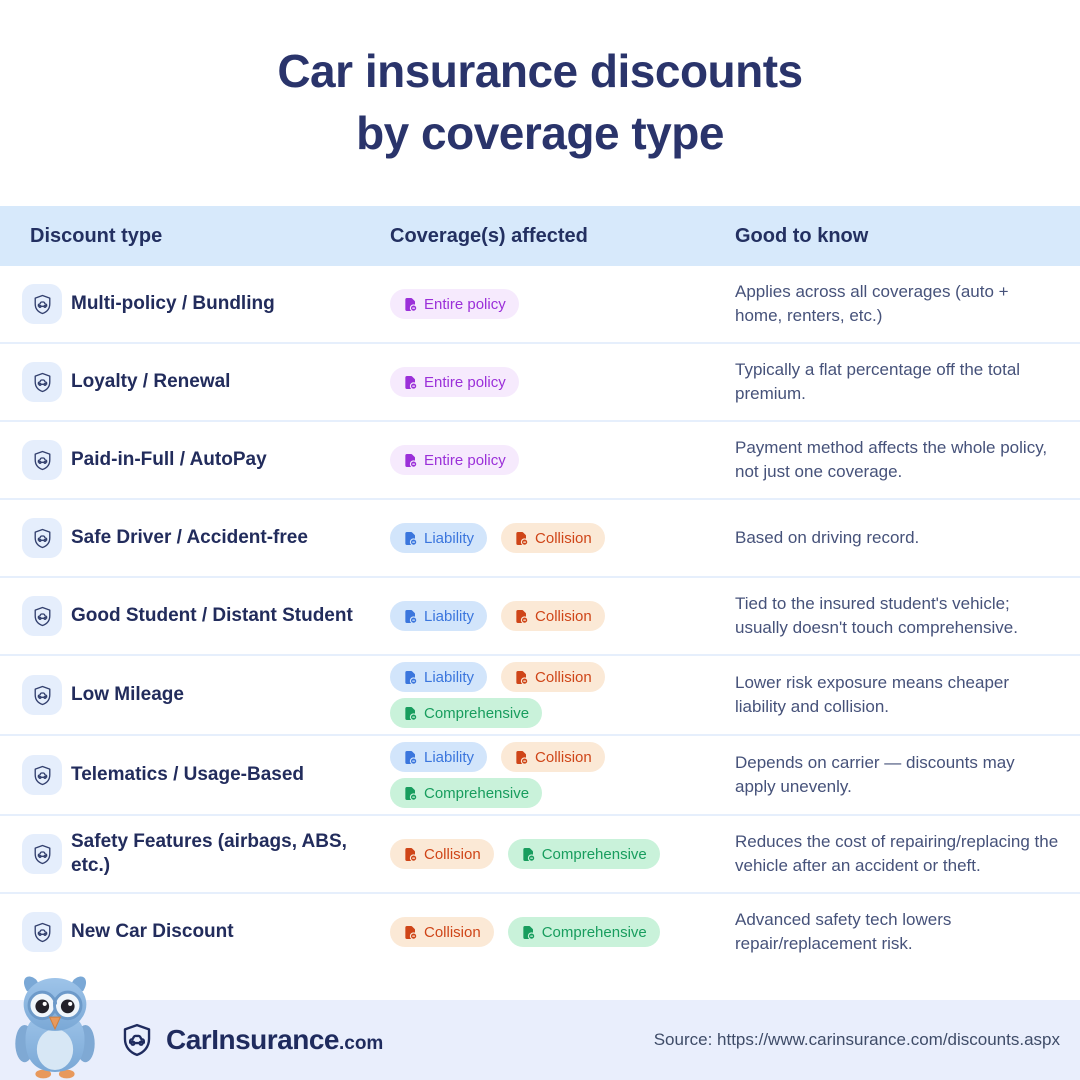 The width and height of the screenshot is (1080, 1080). Describe the element at coordinates (55, 1027) in the screenshot. I see `owl-mascot` at that location.